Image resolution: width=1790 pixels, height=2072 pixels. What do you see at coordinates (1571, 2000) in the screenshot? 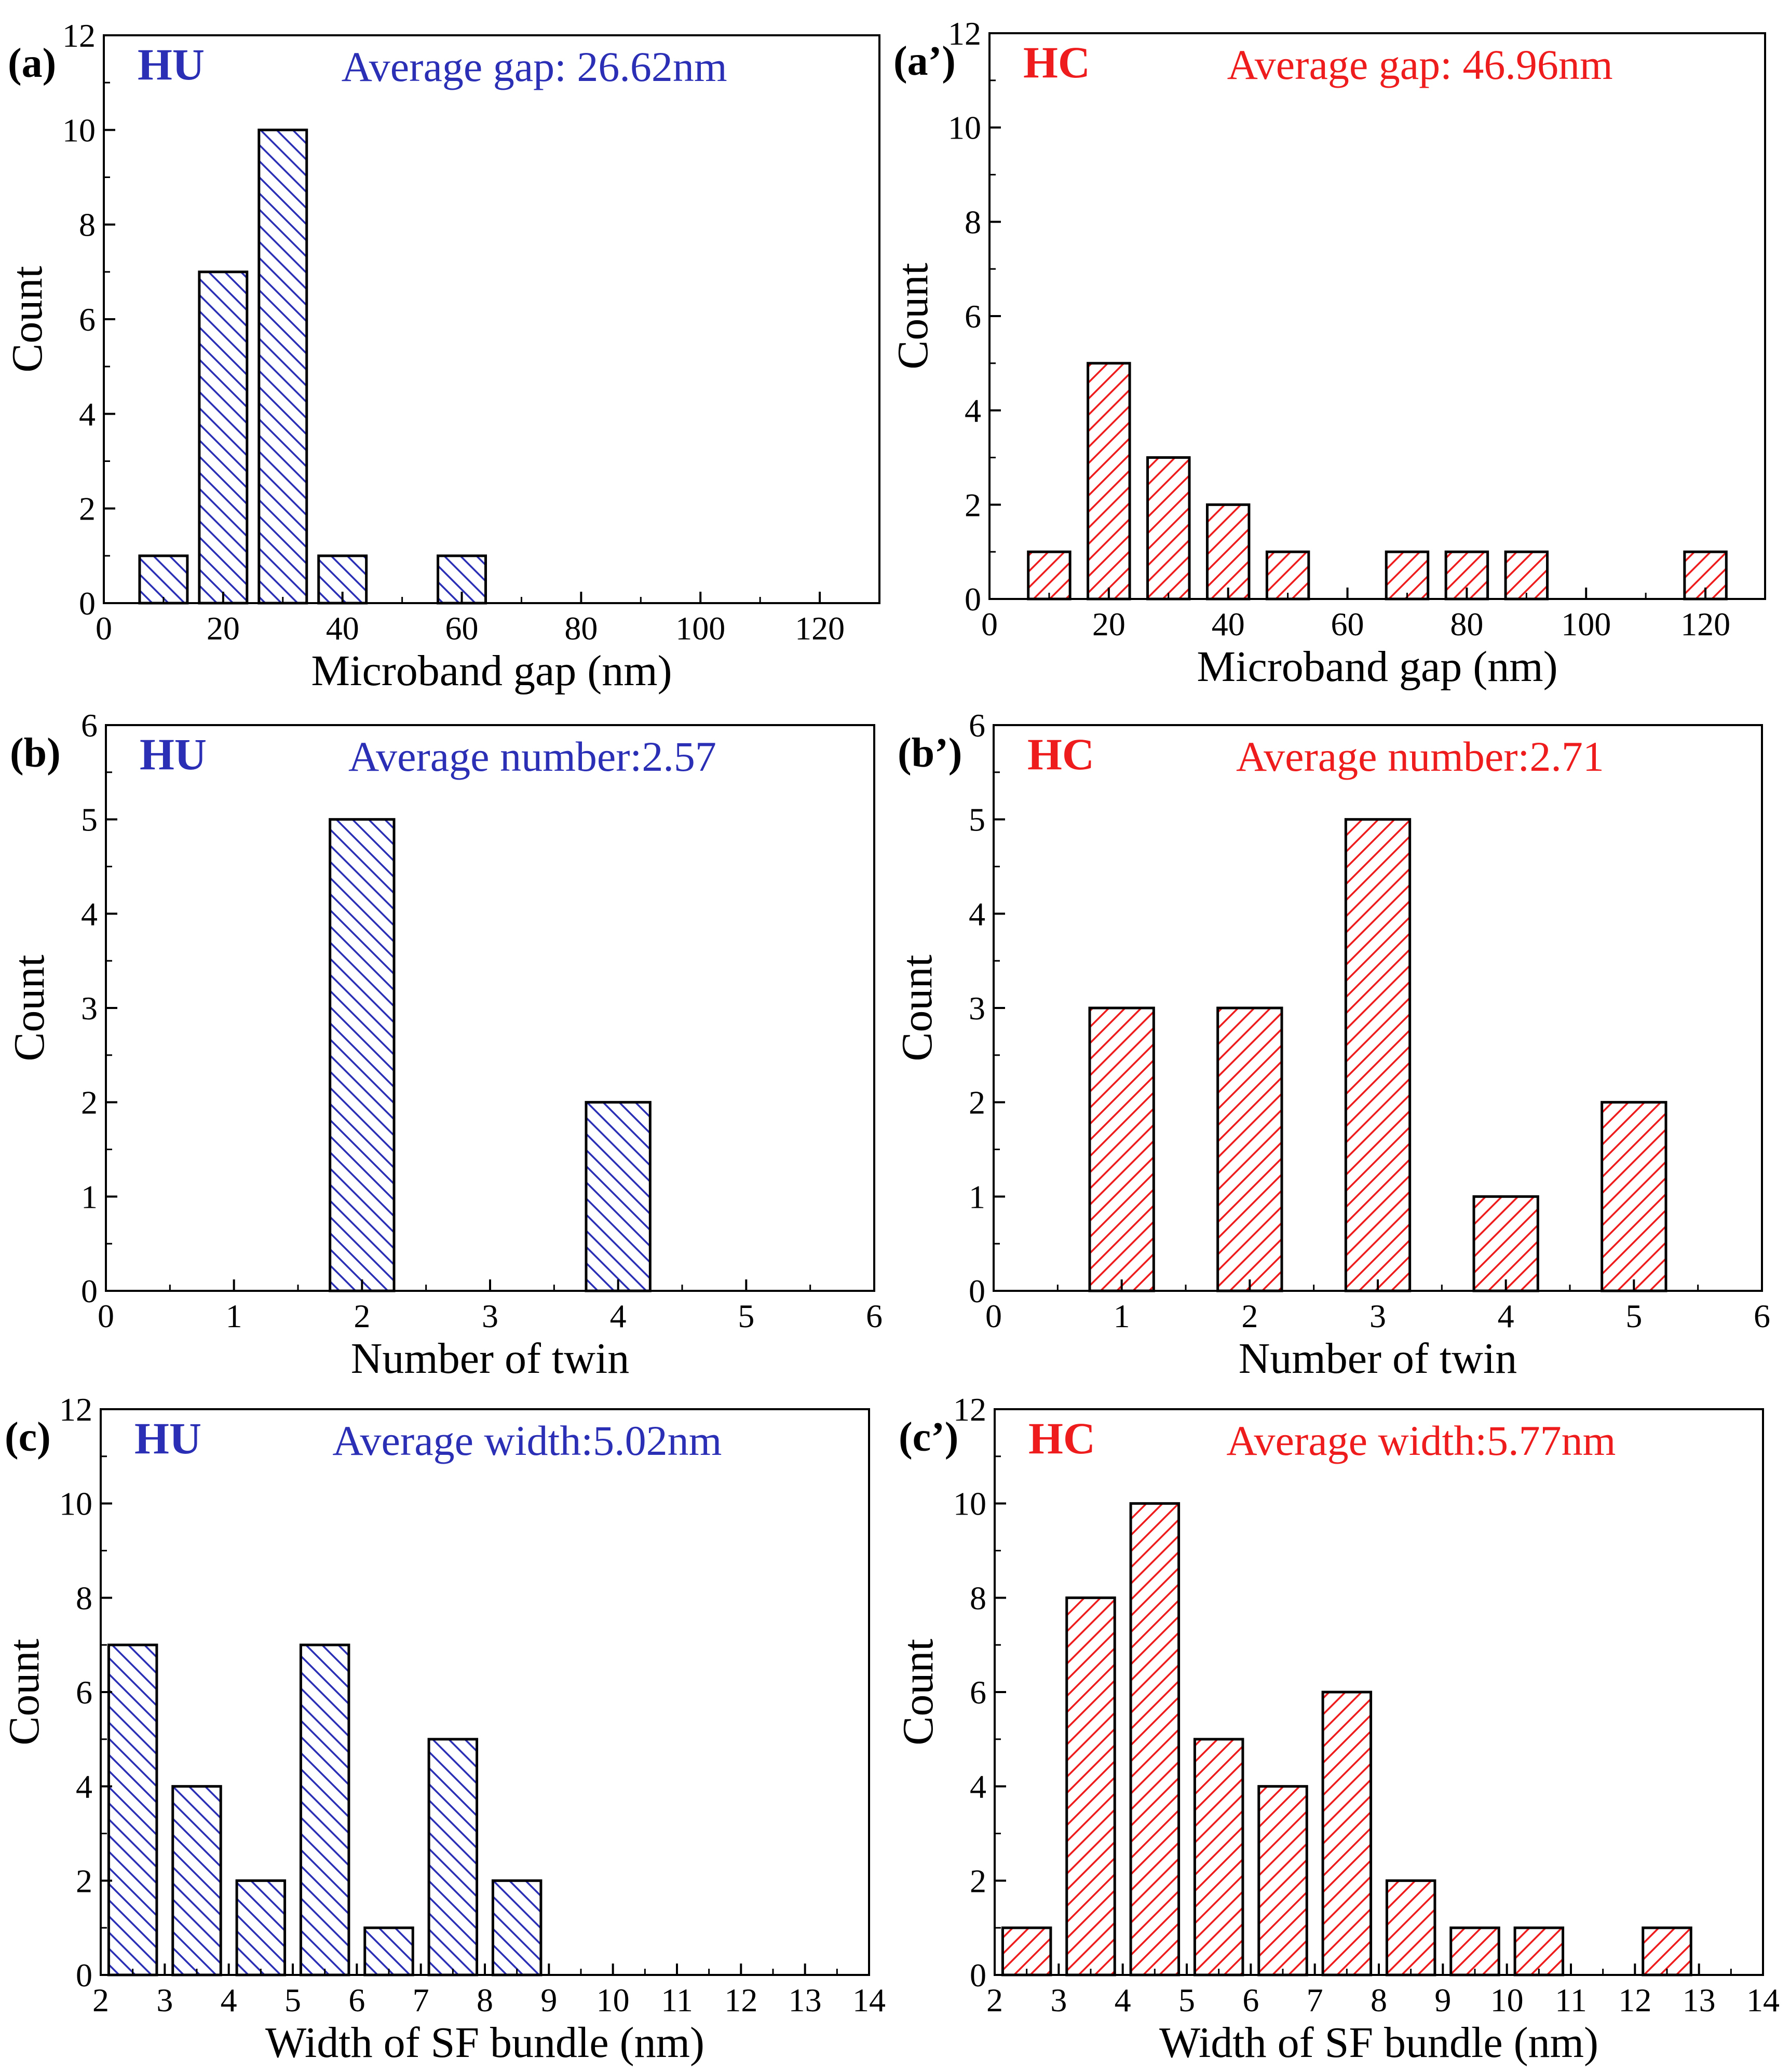
I see `x-tick-label: 11` at bounding box center [1571, 2000].